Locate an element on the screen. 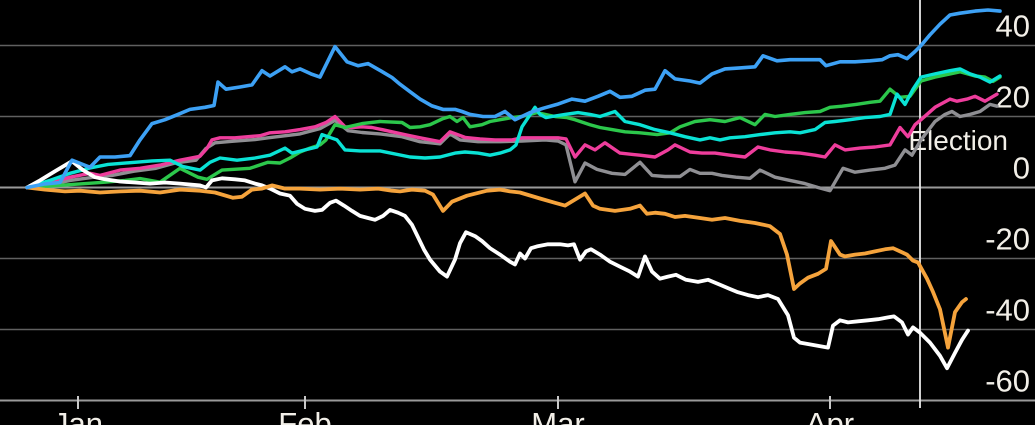  x-axis-label-mar: Mar is located at coordinates (557, 415).